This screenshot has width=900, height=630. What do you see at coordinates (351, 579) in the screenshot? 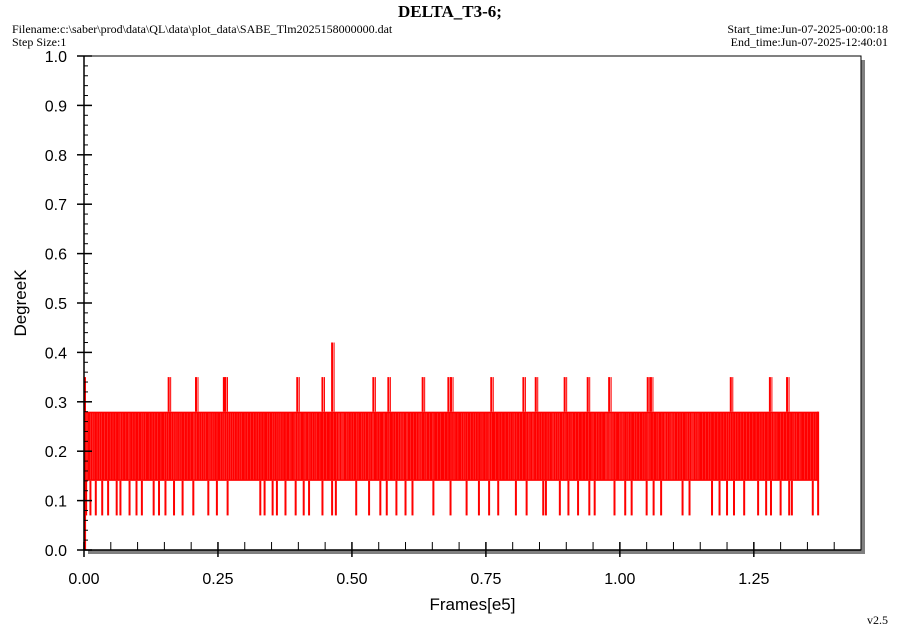
I see `x-tick-label: 0.50` at bounding box center [351, 579].